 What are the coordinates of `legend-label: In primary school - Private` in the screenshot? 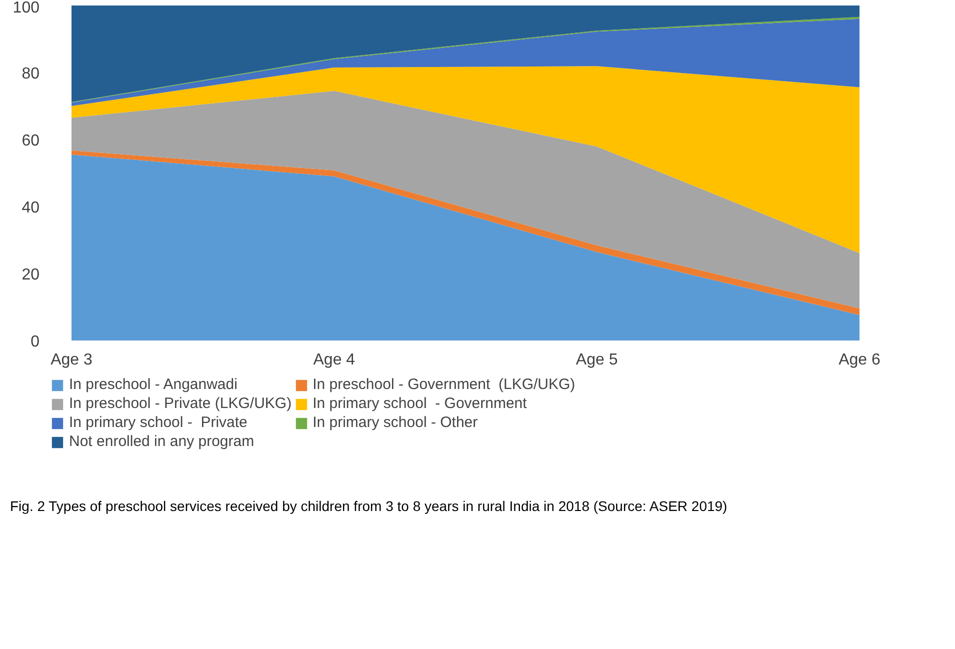 It's located at (158, 422).